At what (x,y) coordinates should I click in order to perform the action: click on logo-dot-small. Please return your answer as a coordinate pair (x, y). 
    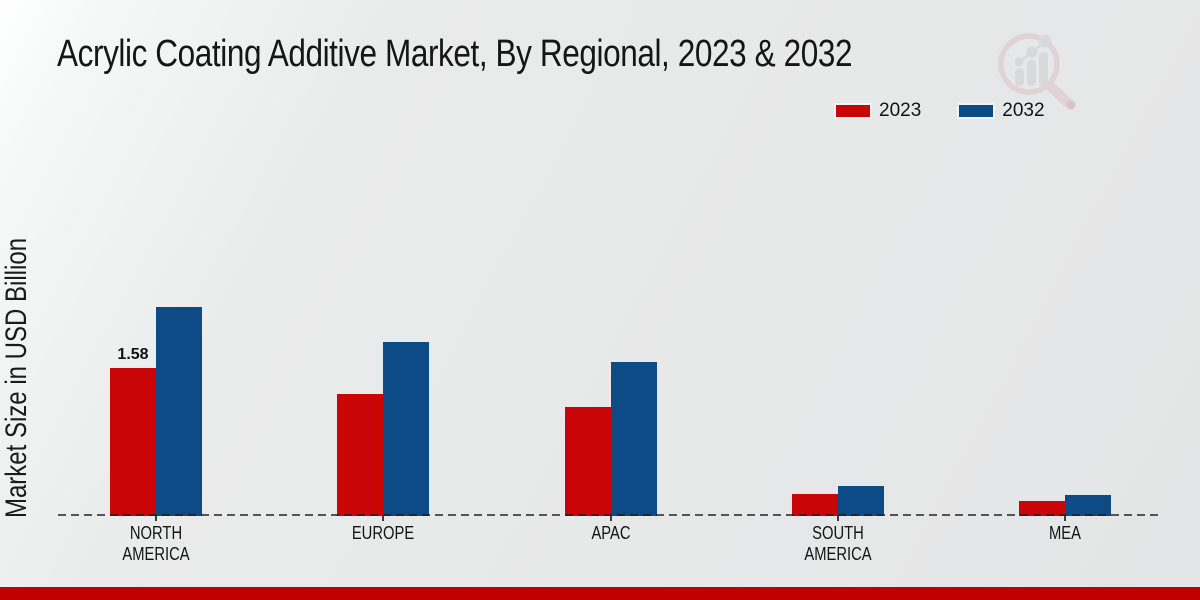
    Looking at the image, I should click on (1019, 62).